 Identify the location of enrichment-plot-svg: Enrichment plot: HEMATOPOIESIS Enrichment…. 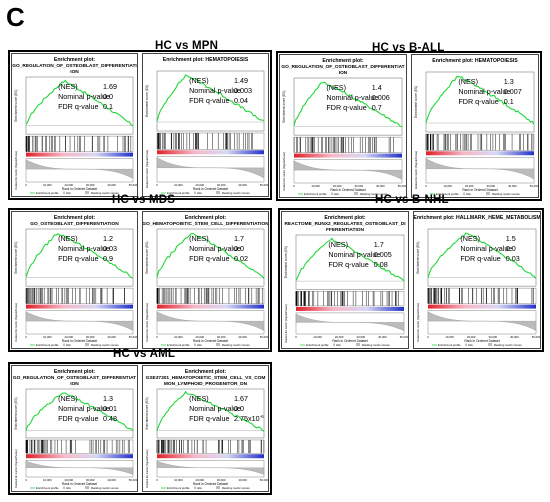
(206, 126).